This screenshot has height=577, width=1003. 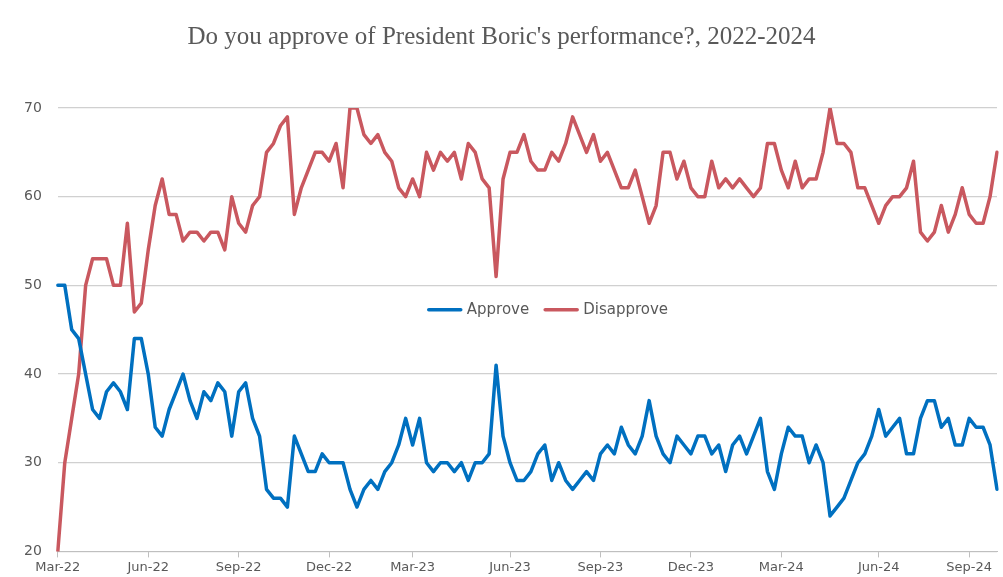 I want to click on x-tick-label: Mar-22, so click(x=58, y=566).